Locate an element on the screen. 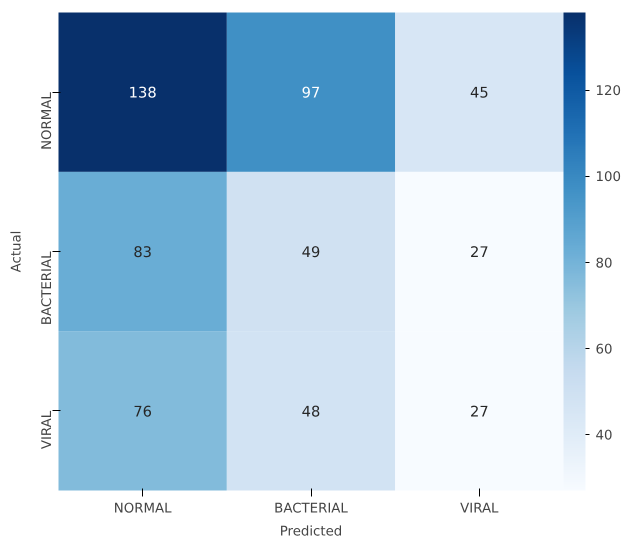 This screenshot has height=542, width=623. data-label: 83 is located at coordinates (142, 252).